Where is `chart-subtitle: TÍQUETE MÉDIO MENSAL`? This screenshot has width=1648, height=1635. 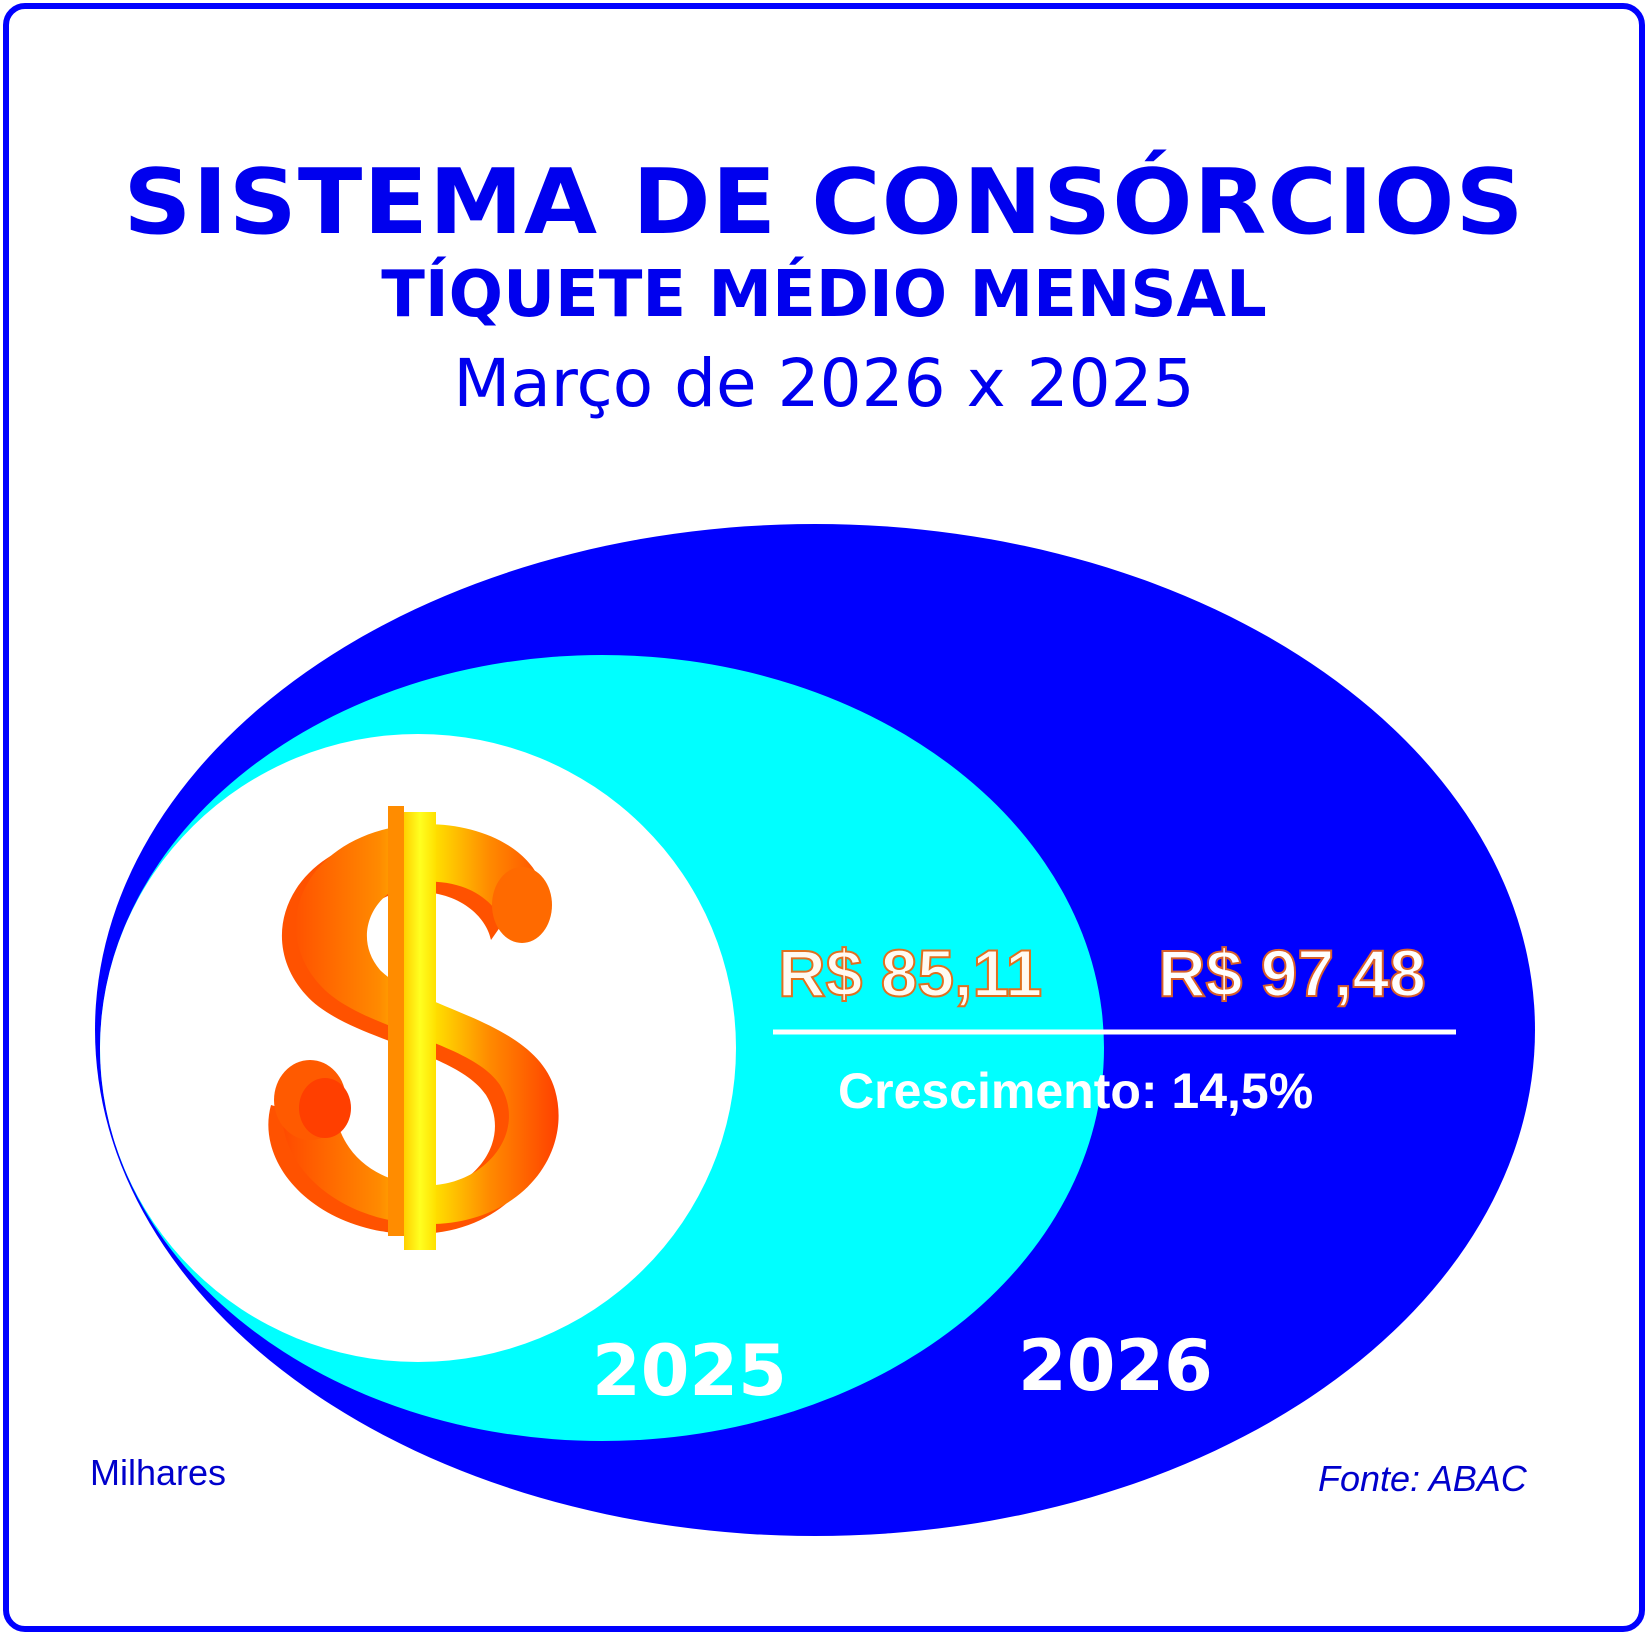
chart-subtitle: TÍQUETE MÉDIO MENSAL is located at coordinates (824, 295).